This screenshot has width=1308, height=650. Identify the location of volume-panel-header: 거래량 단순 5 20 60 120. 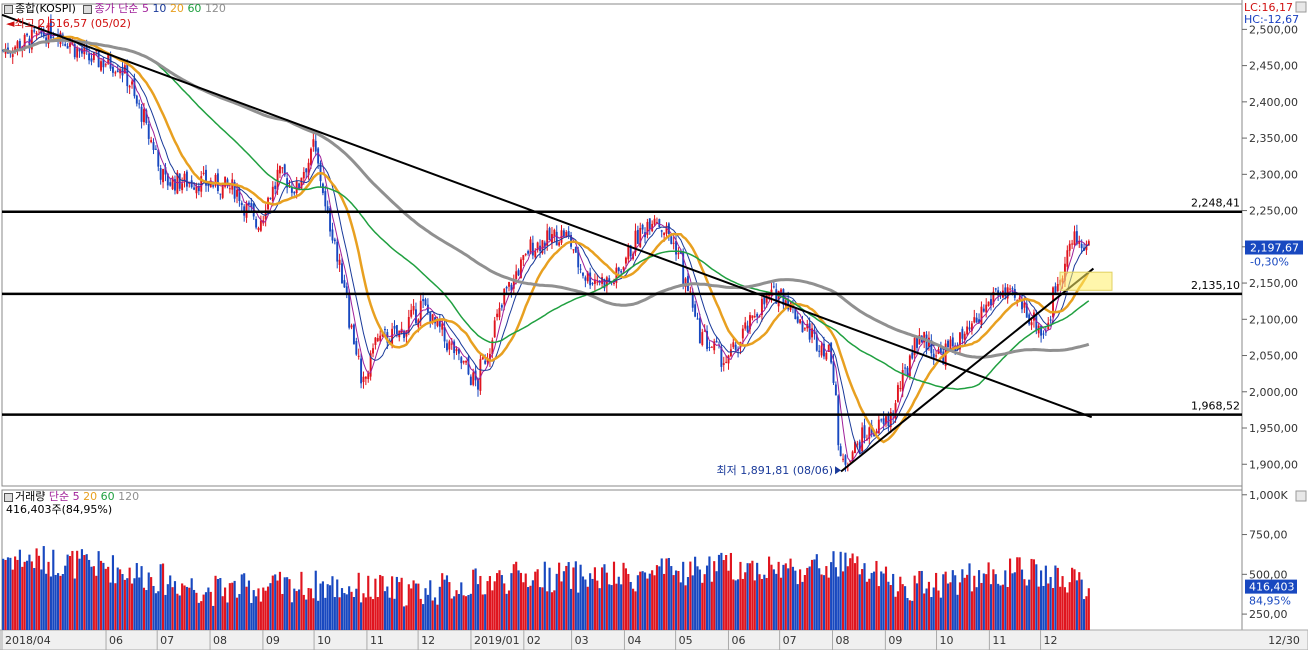
(71, 497).